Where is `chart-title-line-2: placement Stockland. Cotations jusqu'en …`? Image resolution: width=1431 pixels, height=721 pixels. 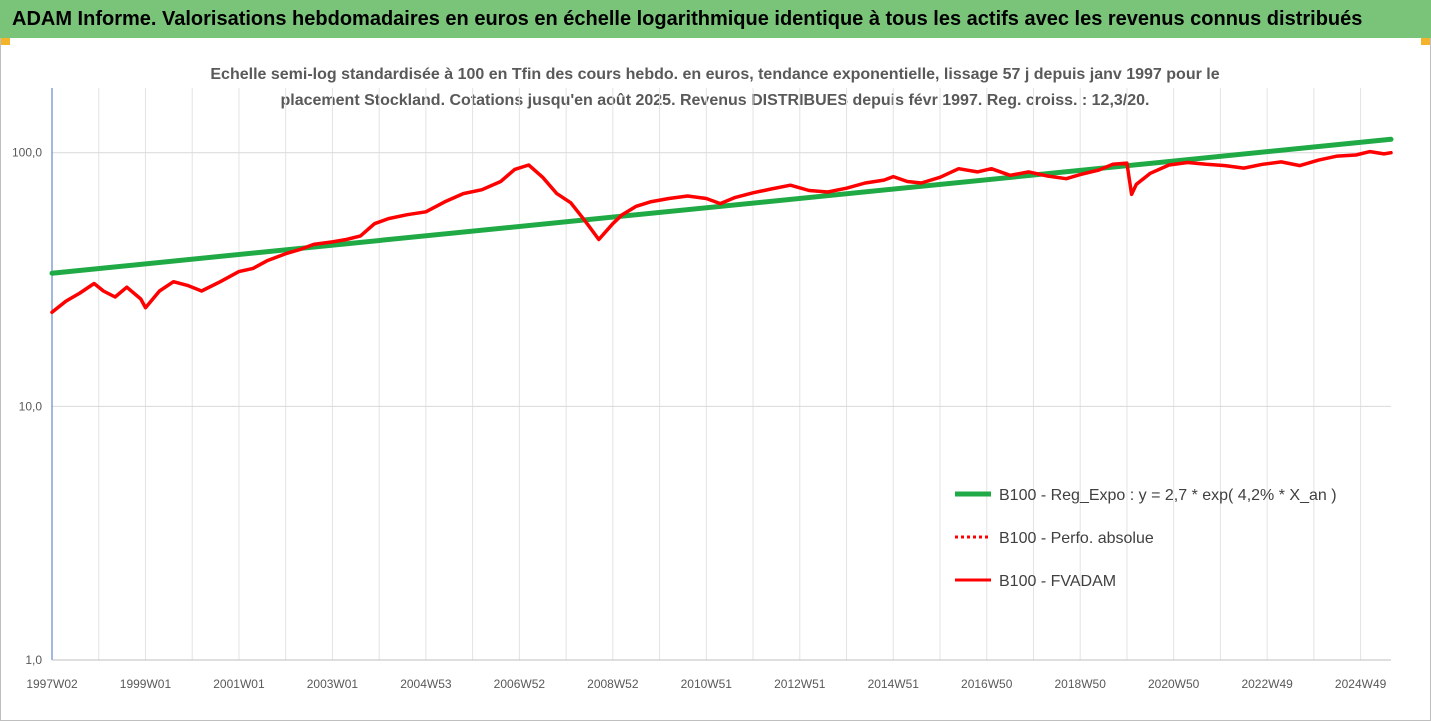 chart-title-line-2: placement Stockland. Cotations jusqu'en … is located at coordinates (715, 100).